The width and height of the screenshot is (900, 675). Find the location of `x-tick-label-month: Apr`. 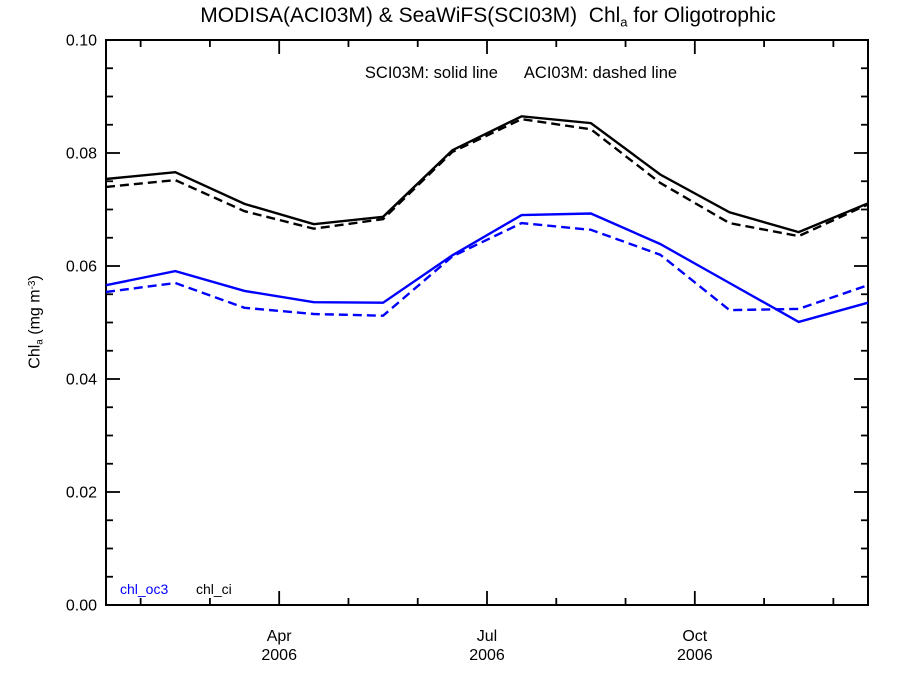

x-tick-label-month: Apr is located at coordinates (280, 636).